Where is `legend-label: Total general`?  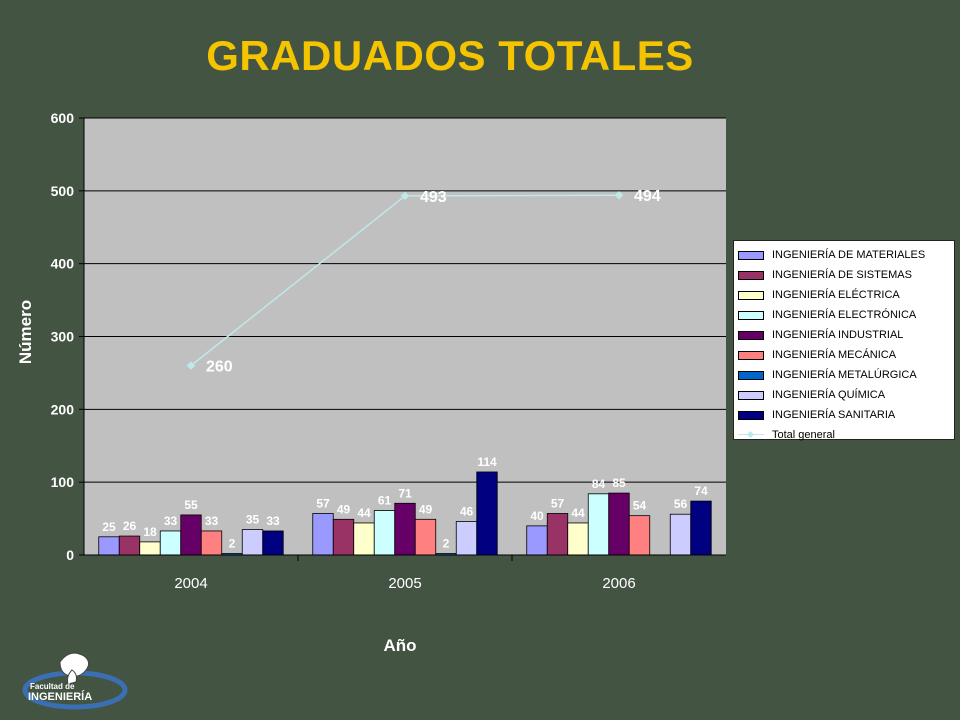
legend-label: Total general is located at coordinates (803, 435).